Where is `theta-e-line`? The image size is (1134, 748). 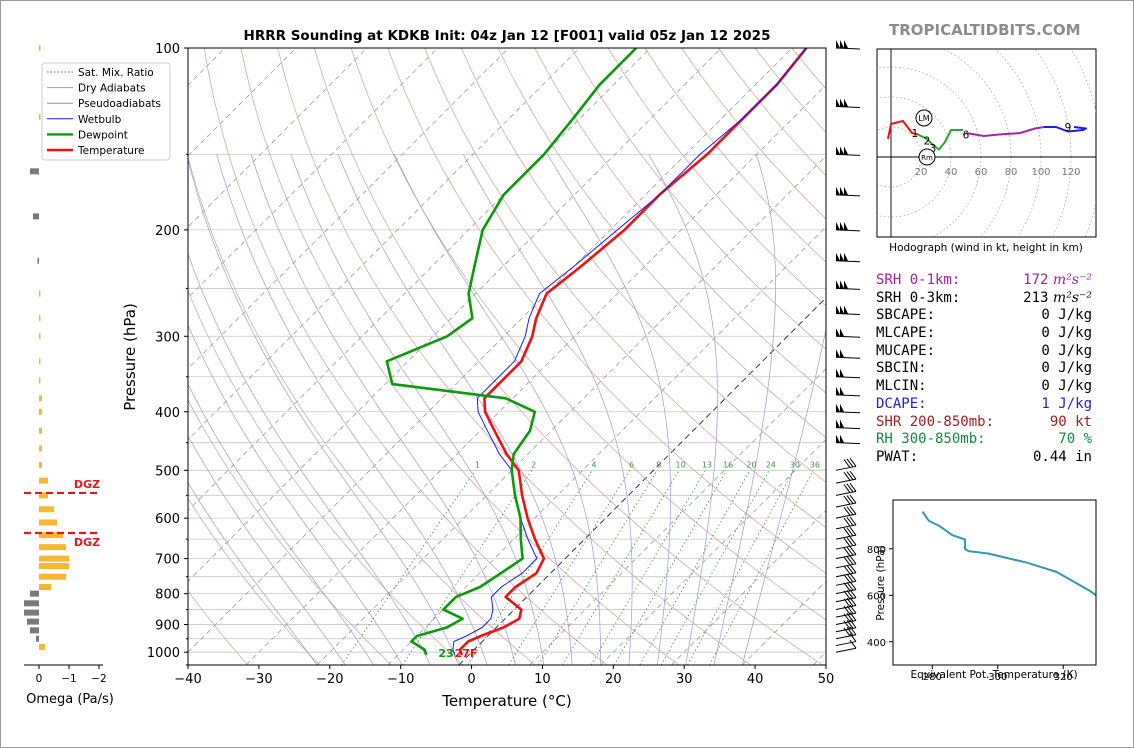 theta-e-line is located at coordinates (1008, 554).